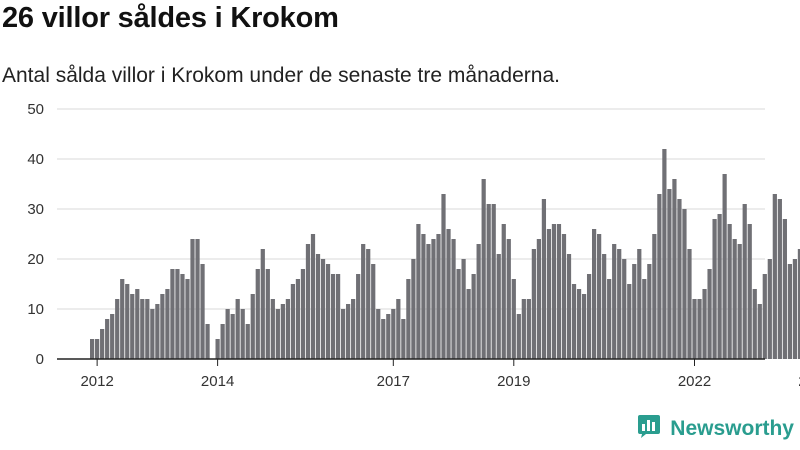 This screenshot has height=450, width=800. I want to click on x-tick-label: 2022, so click(694, 381).